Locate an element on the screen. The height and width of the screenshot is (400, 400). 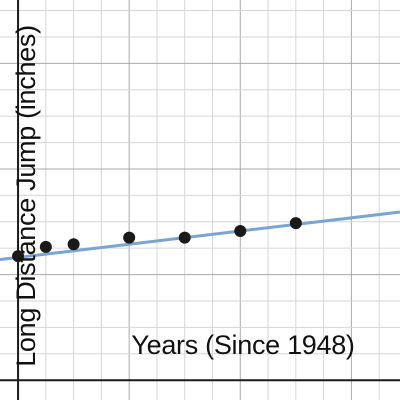
data-points is located at coordinates (157, 240).